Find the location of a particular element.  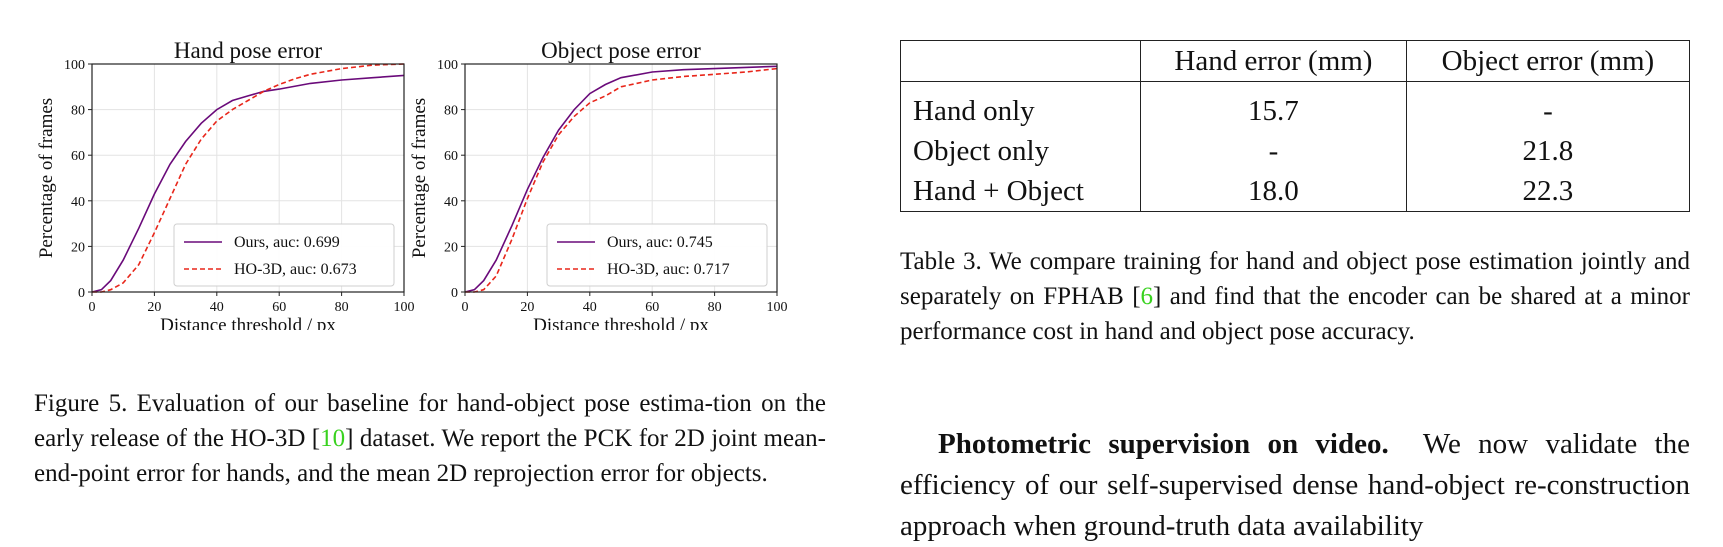

legend-entry: Ours, auc: 0.745 is located at coordinates (660, 242).